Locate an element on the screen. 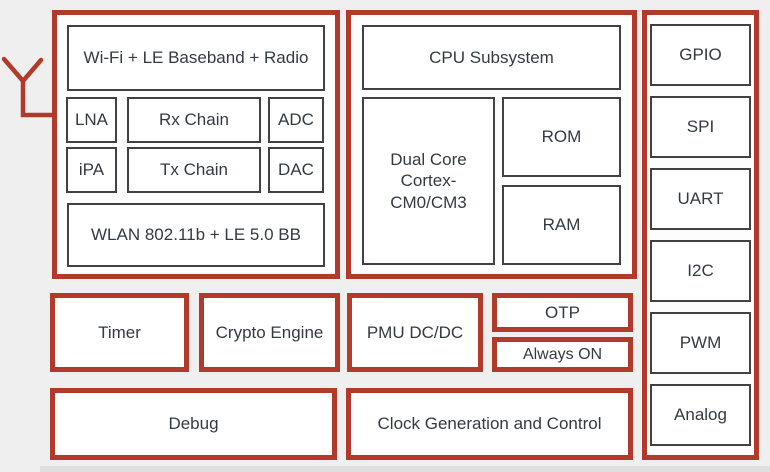  block-label: DAC is located at coordinates (296, 170).